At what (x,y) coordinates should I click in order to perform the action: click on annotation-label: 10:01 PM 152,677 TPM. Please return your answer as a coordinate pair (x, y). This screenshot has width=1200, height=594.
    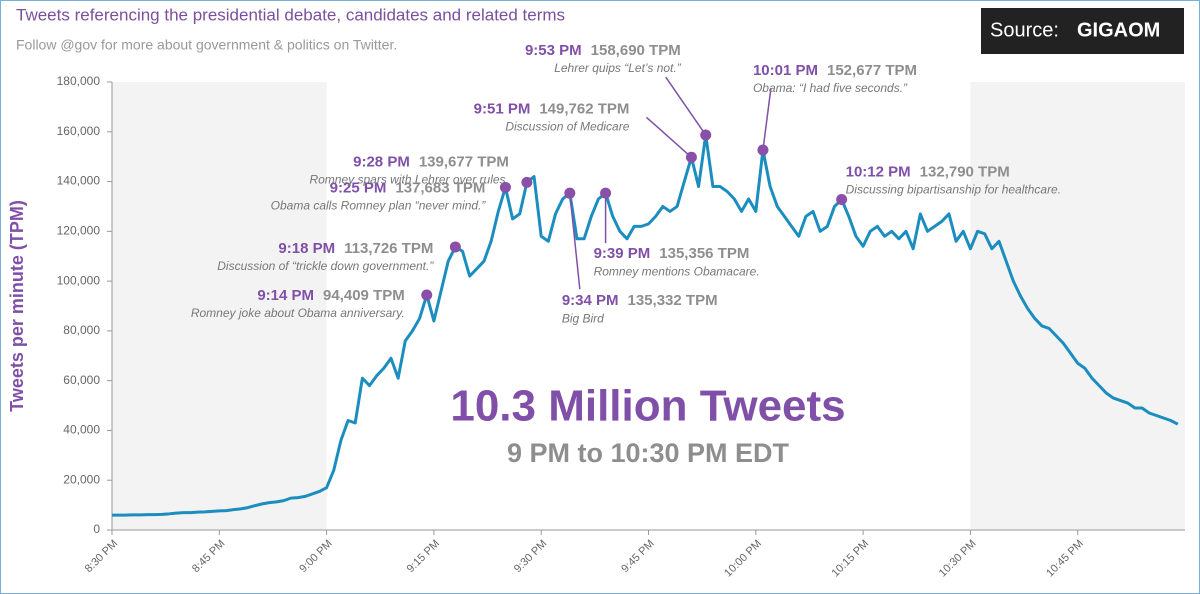
    Looking at the image, I should click on (835, 70).